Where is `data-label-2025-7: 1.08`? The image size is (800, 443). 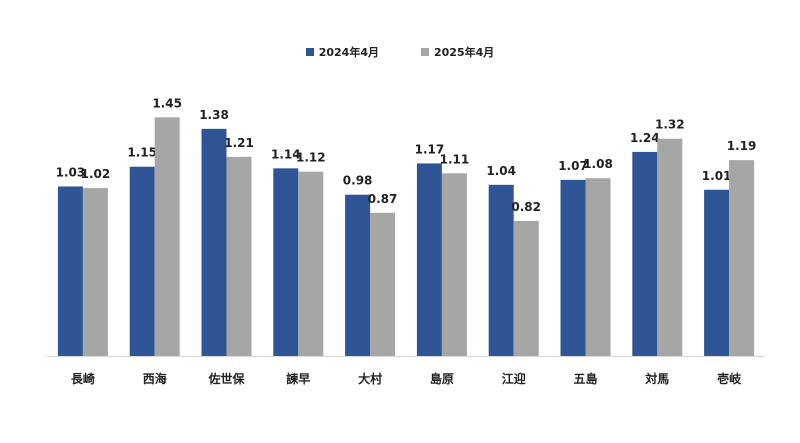 data-label-2025-7: 1.08 is located at coordinates (598, 164).